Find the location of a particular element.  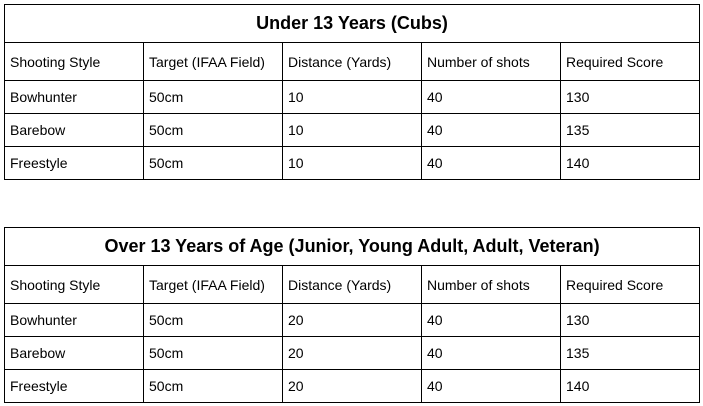

table-row: Bowhunter 50cm 20 40 130 is located at coordinates (352, 320).